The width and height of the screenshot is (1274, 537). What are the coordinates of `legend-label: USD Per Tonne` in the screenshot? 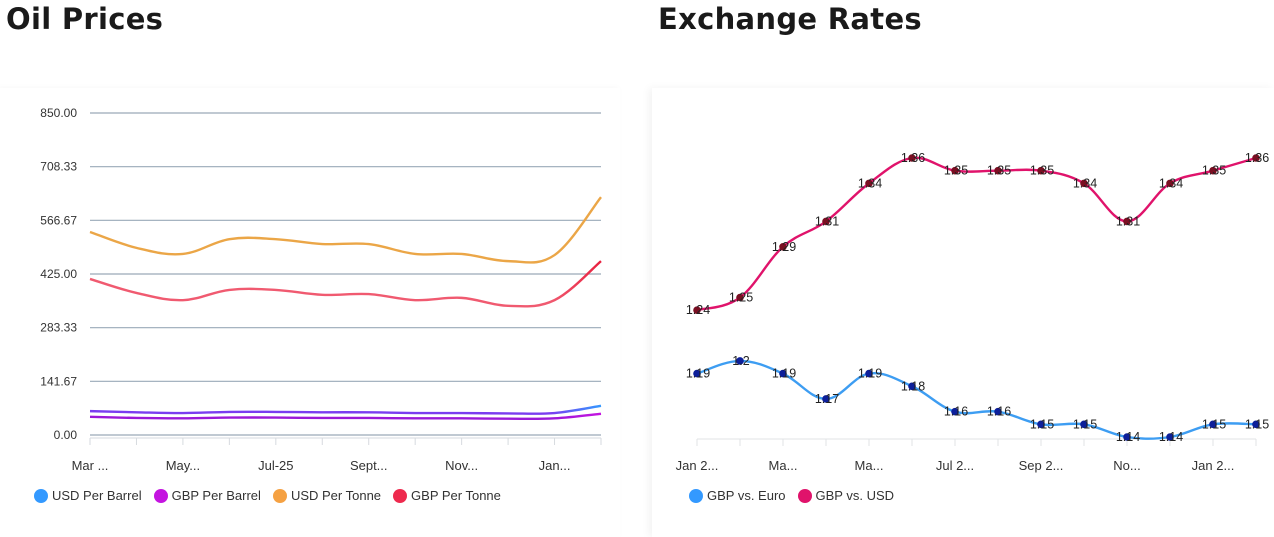 It's located at (336, 495).